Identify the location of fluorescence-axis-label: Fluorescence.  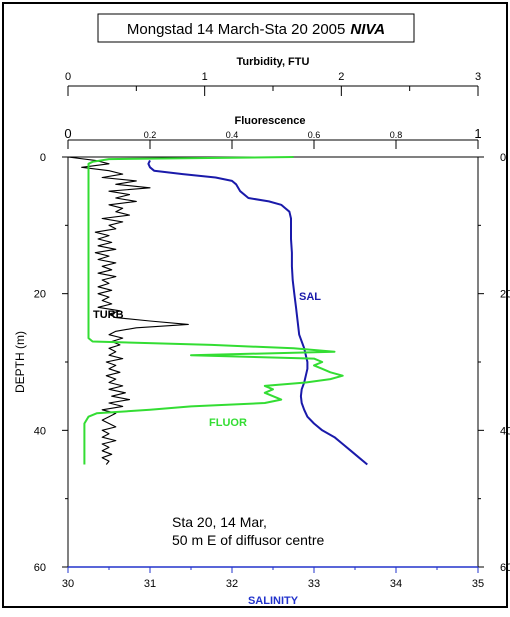
(270, 121).